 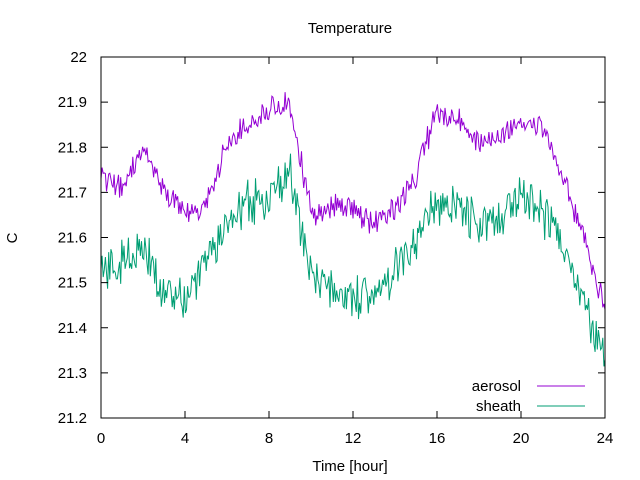 I want to click on x-tick-label: 12, so click(x=353, y=438).